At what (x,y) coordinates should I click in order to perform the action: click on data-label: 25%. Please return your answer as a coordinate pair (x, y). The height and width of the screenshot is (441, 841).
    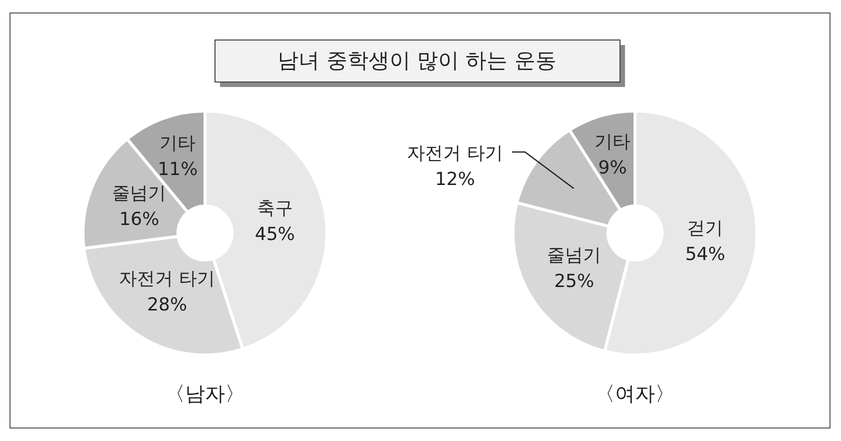
    Looking at the image, I should click on (574, 281).